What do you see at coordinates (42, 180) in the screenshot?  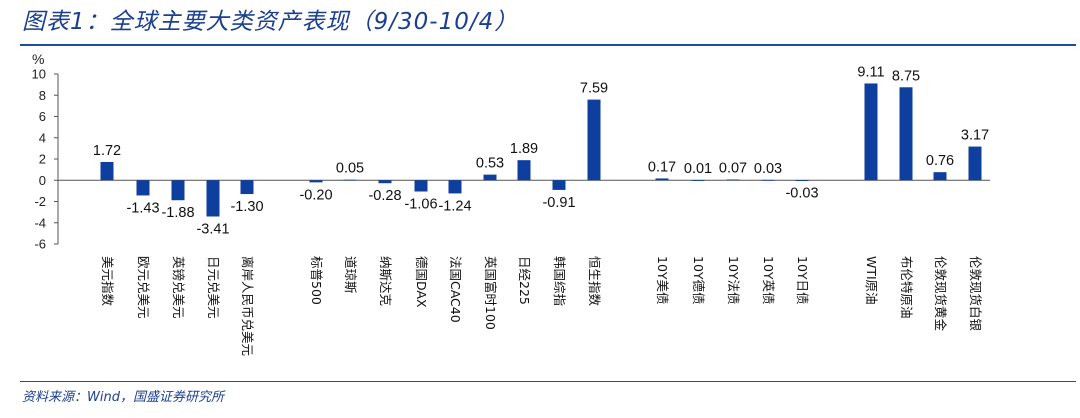 I see `y-tick-label: 0` at bounding box center [42, 180].